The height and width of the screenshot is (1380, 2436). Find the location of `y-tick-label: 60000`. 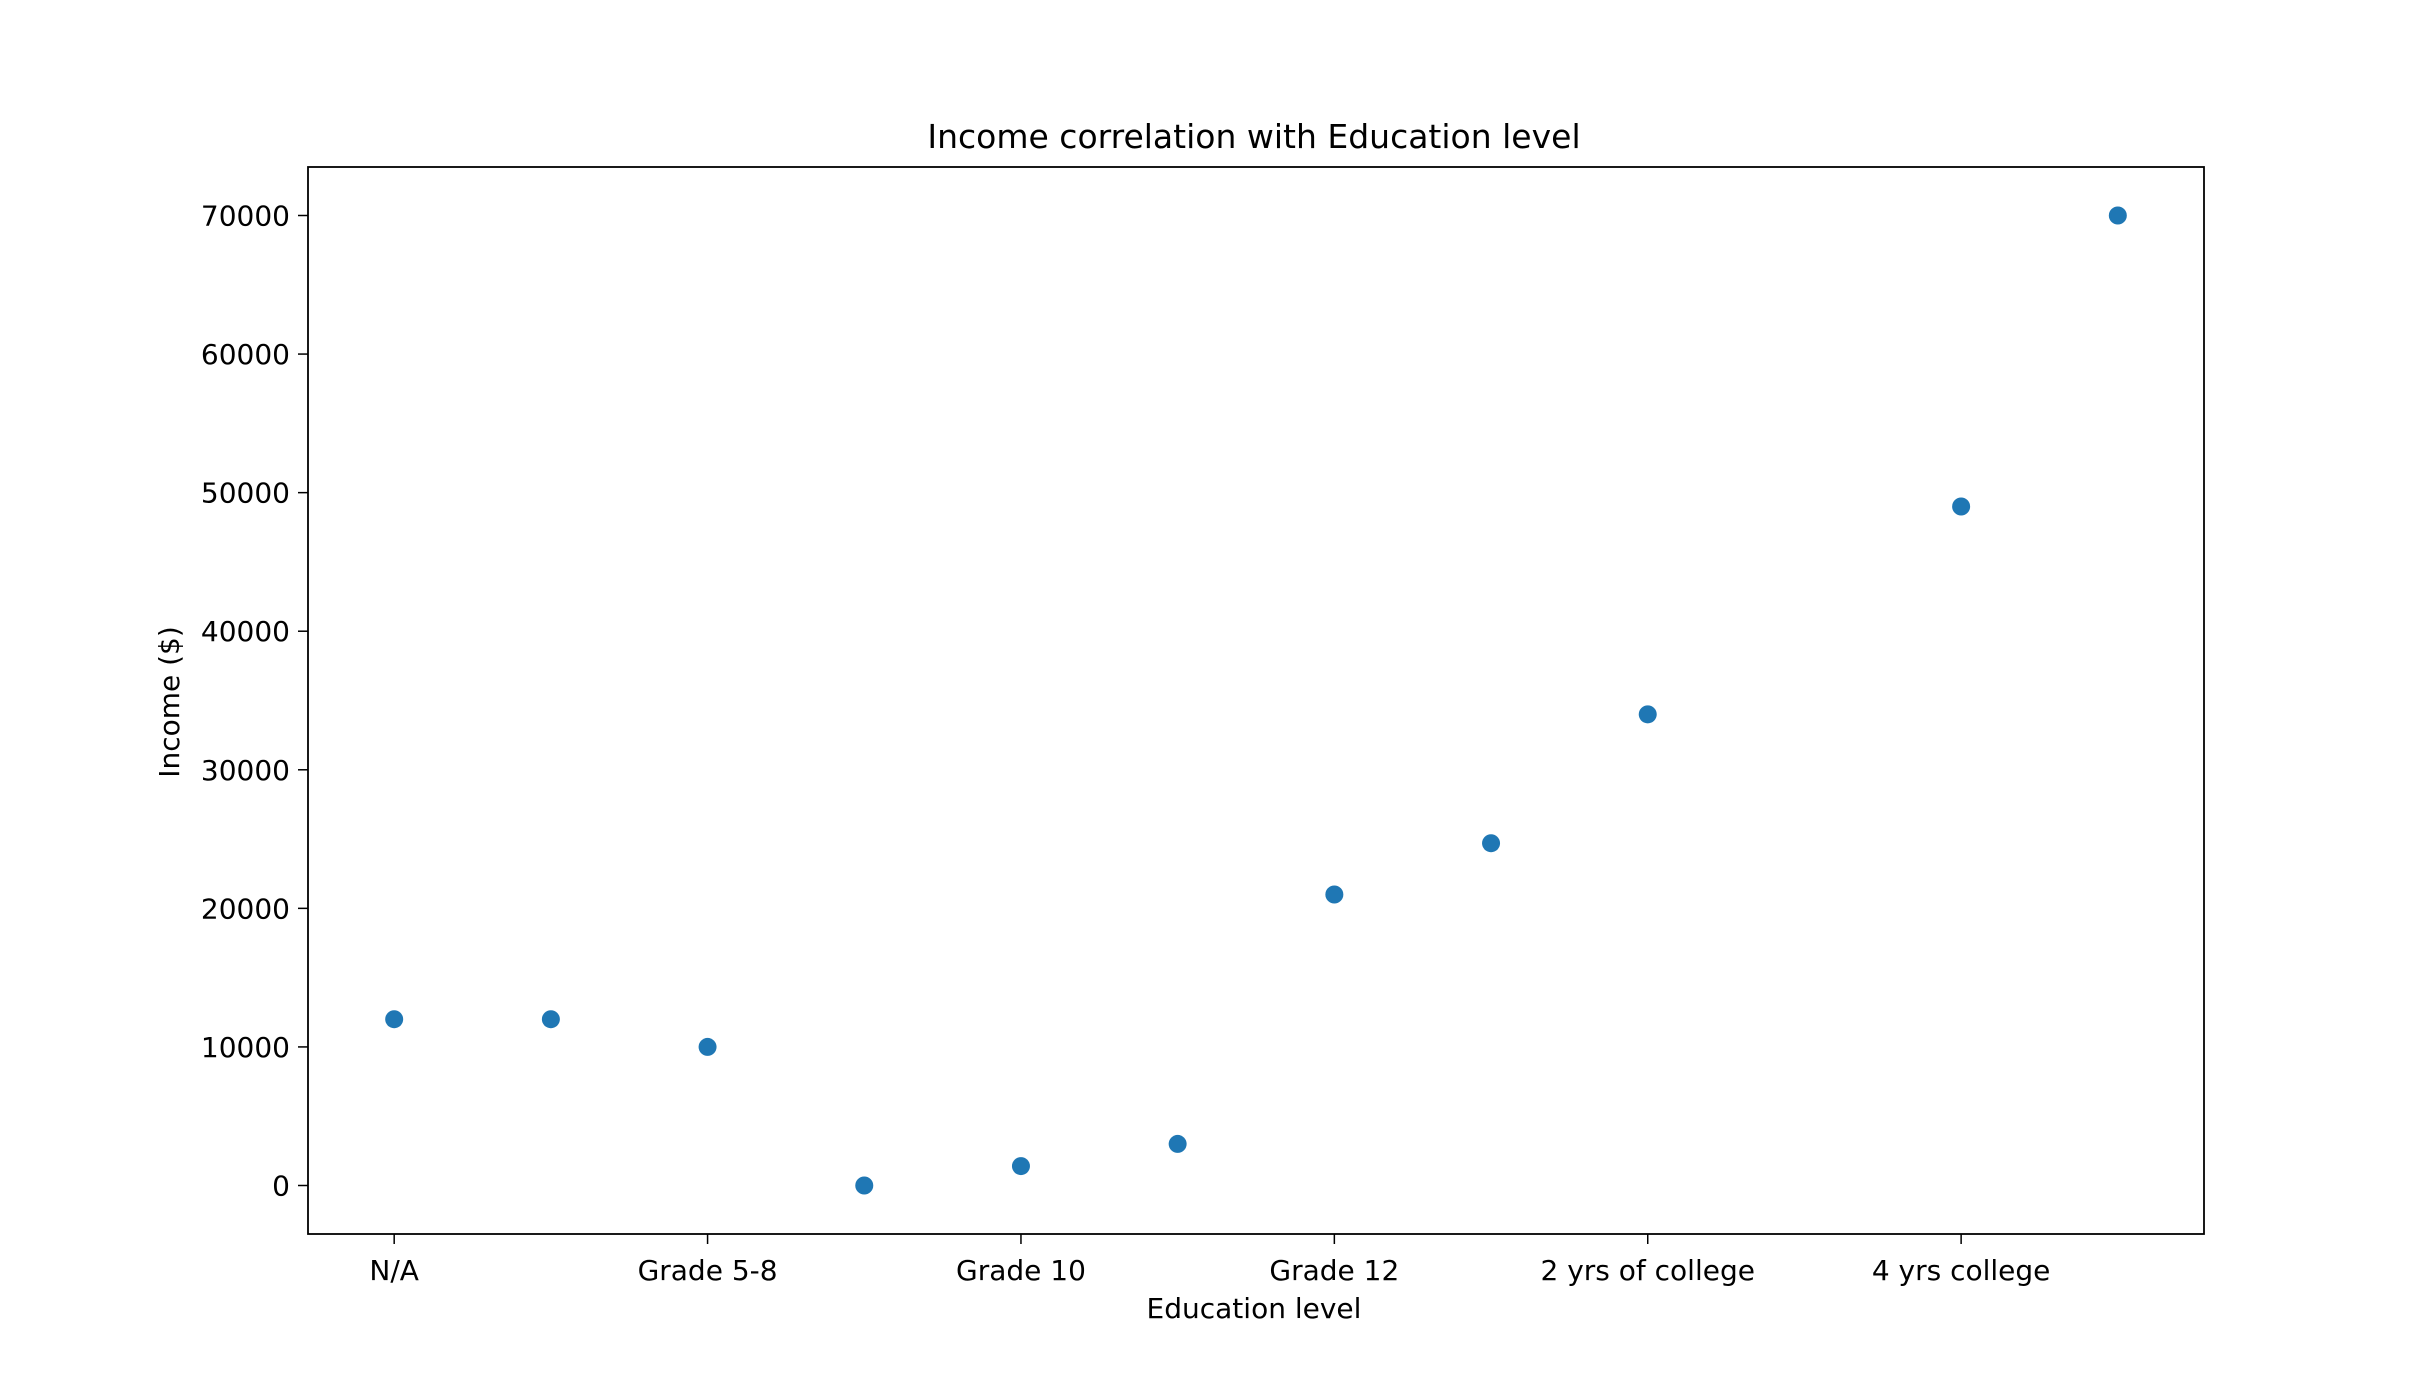

y-tick-label: 60000 is located at coordinates (245, 354).